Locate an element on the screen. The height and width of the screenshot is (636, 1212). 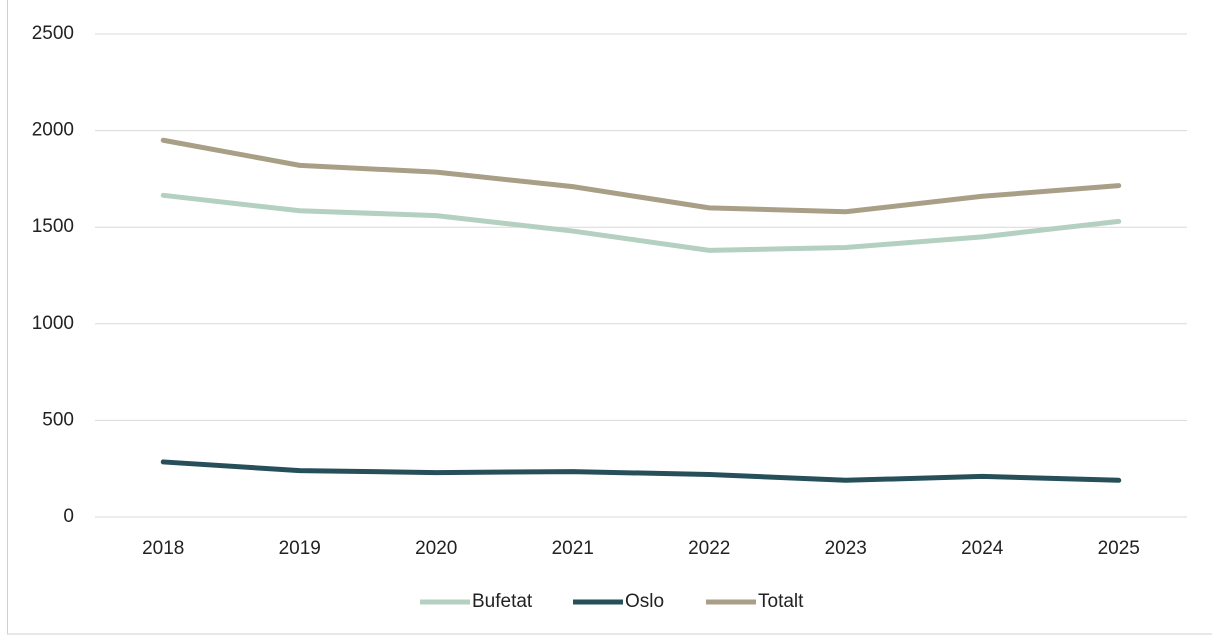
x-tick-label: 2022 is located at coordinates (709, 548).